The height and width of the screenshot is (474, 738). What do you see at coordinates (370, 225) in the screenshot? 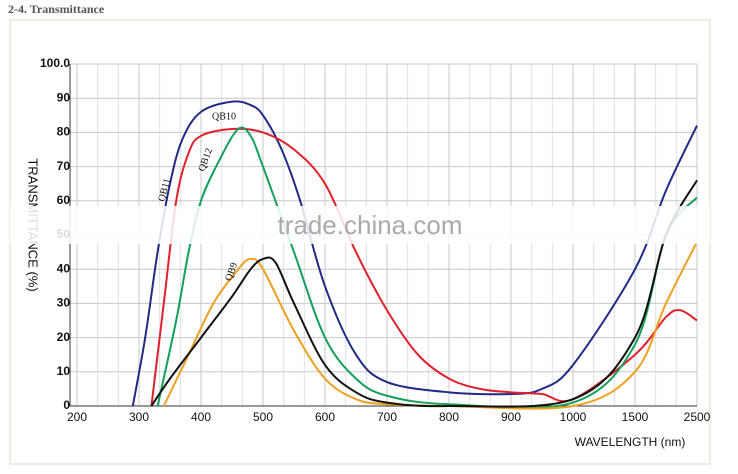
I see `watermark: trade.china.com` at bounding box center [370, 225].